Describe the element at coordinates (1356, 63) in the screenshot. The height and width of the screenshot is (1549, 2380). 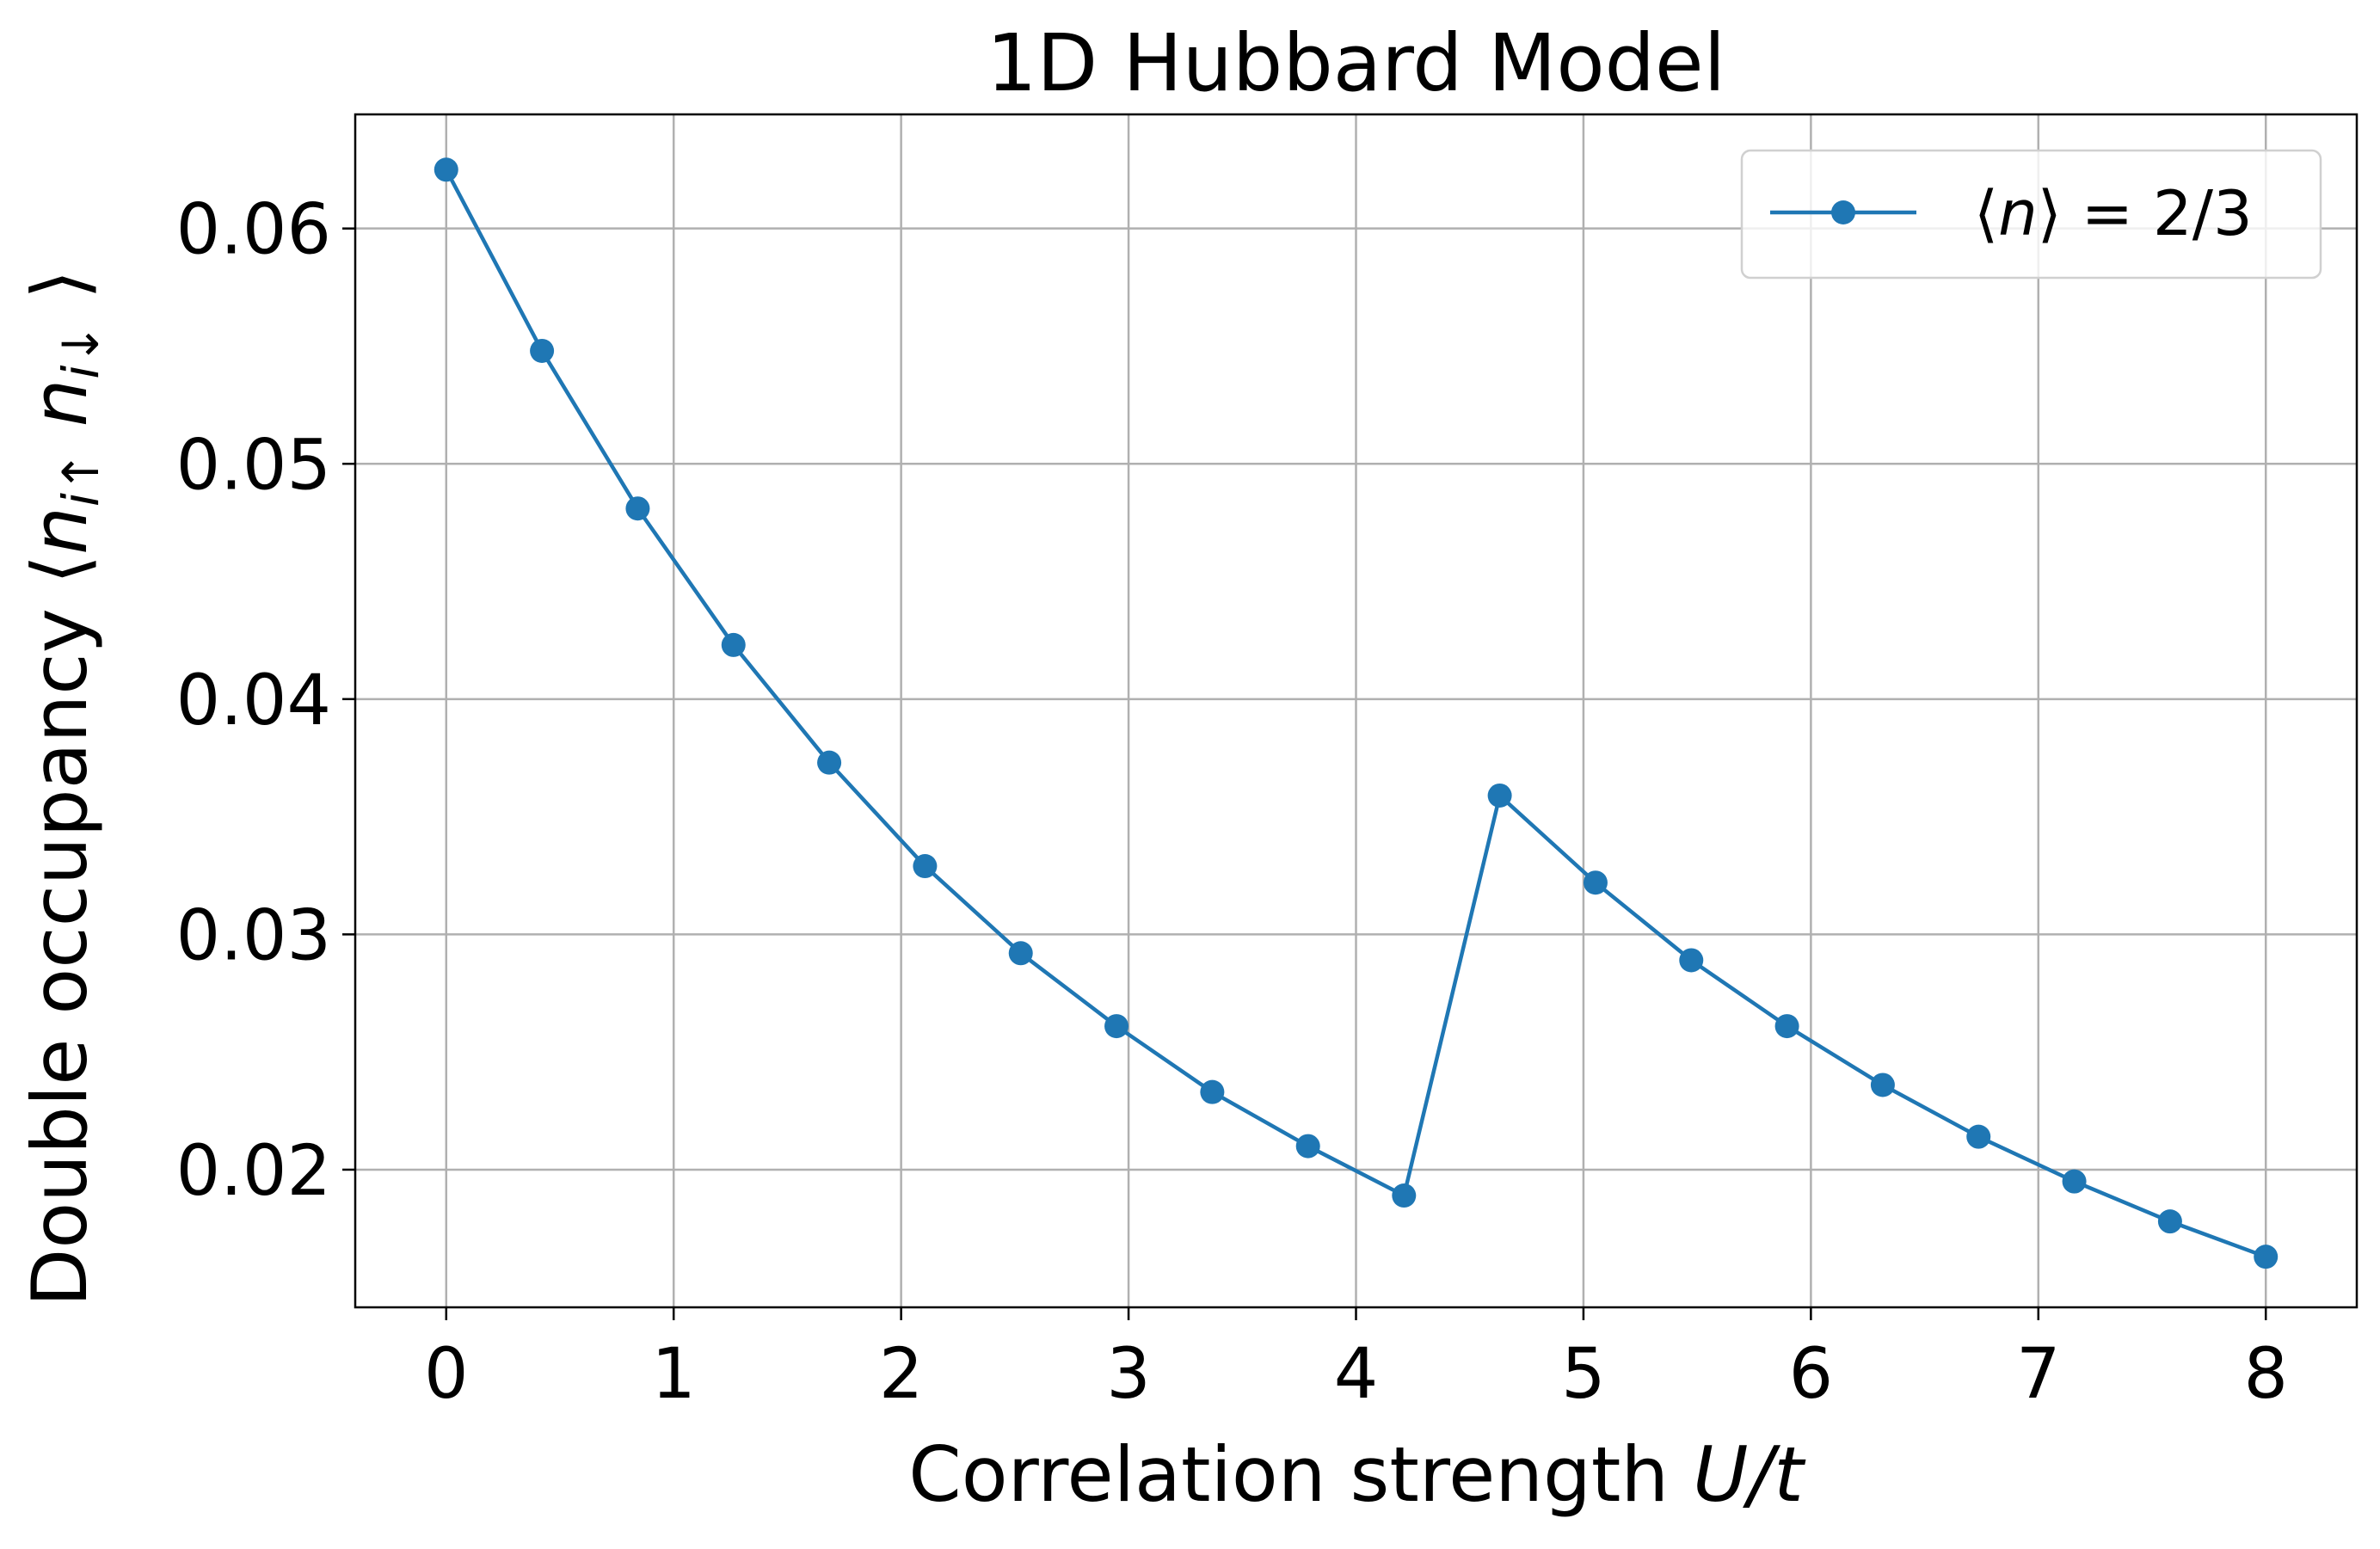
I see `chart-title: 1D Hubbard Model` at that location.